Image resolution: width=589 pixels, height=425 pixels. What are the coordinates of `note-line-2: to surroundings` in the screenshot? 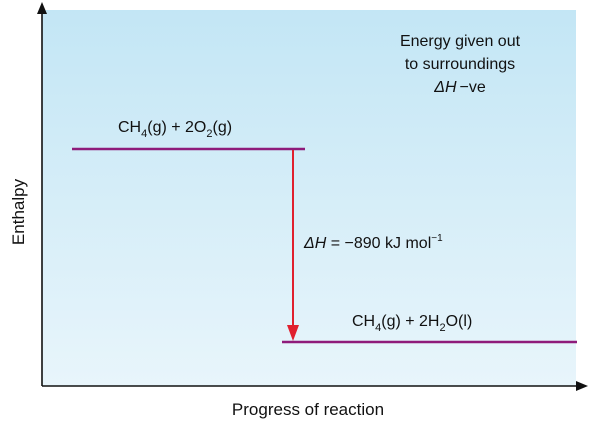 It's located at (460, 64).